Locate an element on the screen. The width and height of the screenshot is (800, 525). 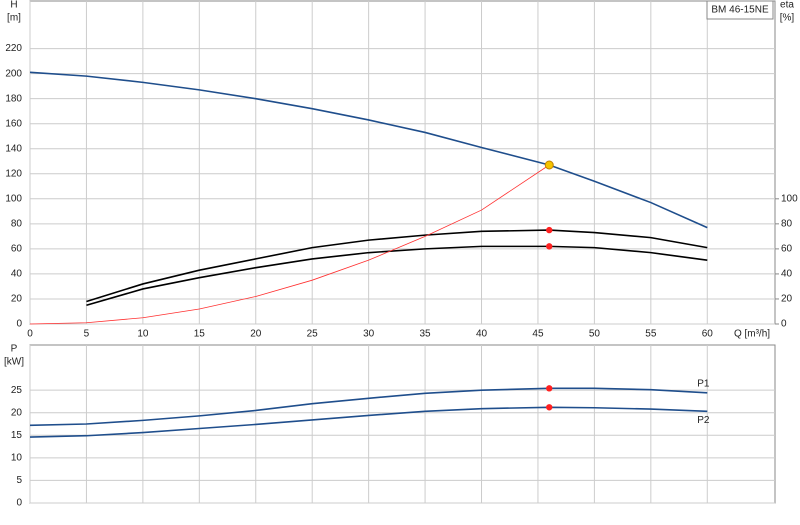
x-tick-label: 35 is located at coordinates (426, 334).